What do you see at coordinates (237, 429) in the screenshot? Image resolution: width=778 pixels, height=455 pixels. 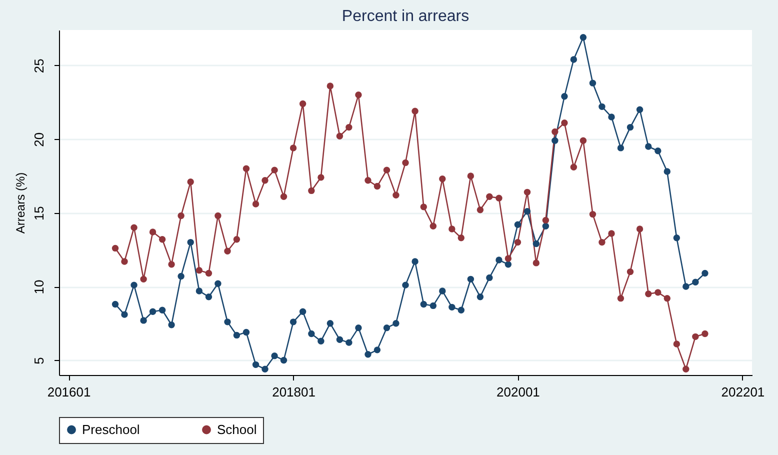 I see `legend-label: School` at bounding box center [237, 429].